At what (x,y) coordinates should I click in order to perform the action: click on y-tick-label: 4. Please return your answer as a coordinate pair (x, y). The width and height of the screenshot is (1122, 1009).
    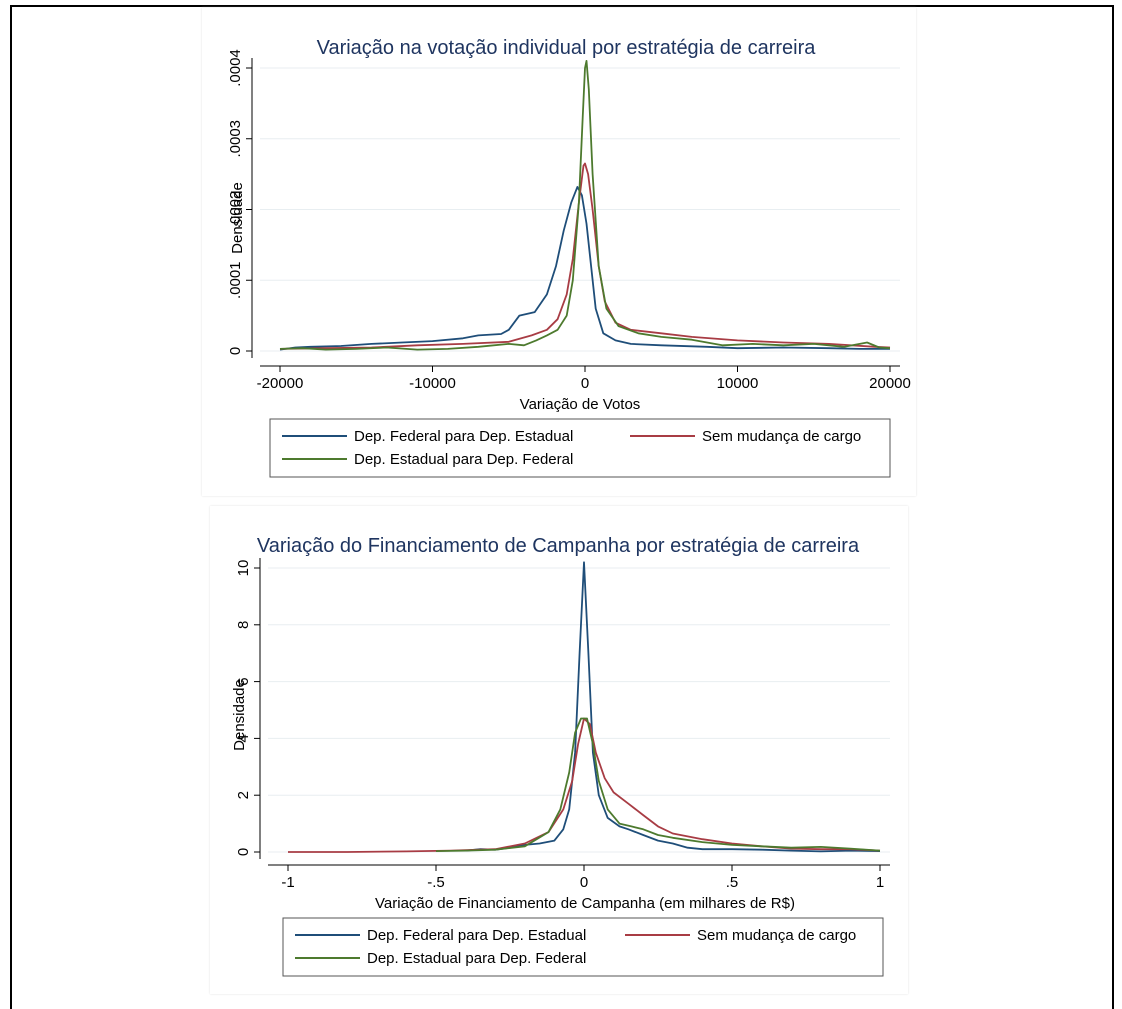
    Looking at the image, I should click on (243, 738).